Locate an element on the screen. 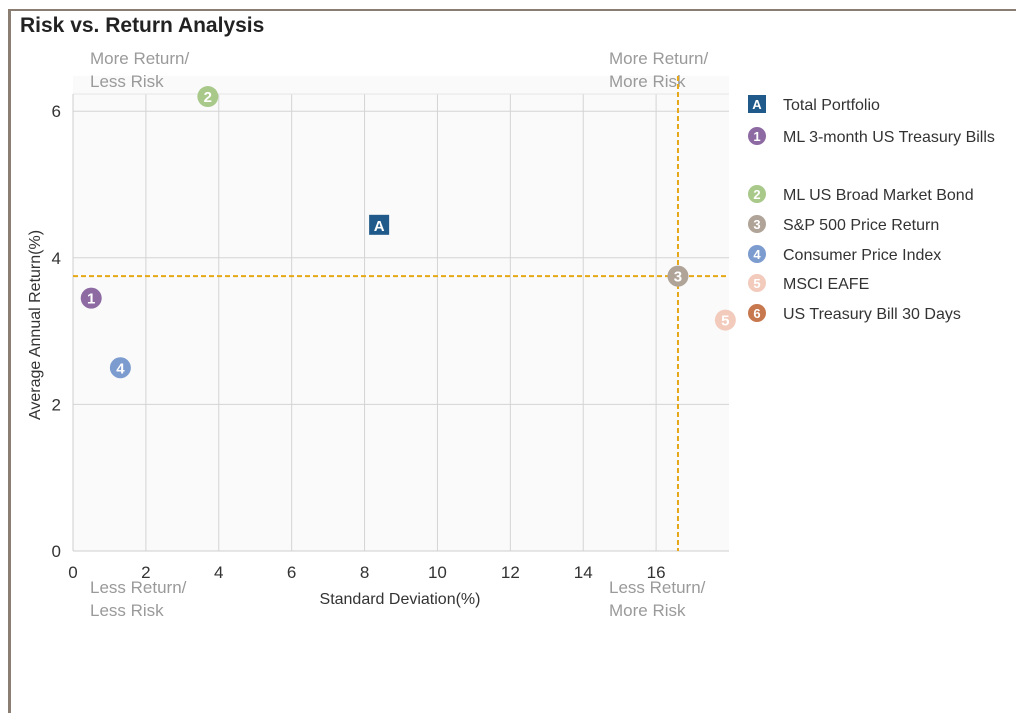 This screenshot has height=713, width=1016. legend-label: ML 3-month US Treasury Bills is located at coordinates (889, 137).